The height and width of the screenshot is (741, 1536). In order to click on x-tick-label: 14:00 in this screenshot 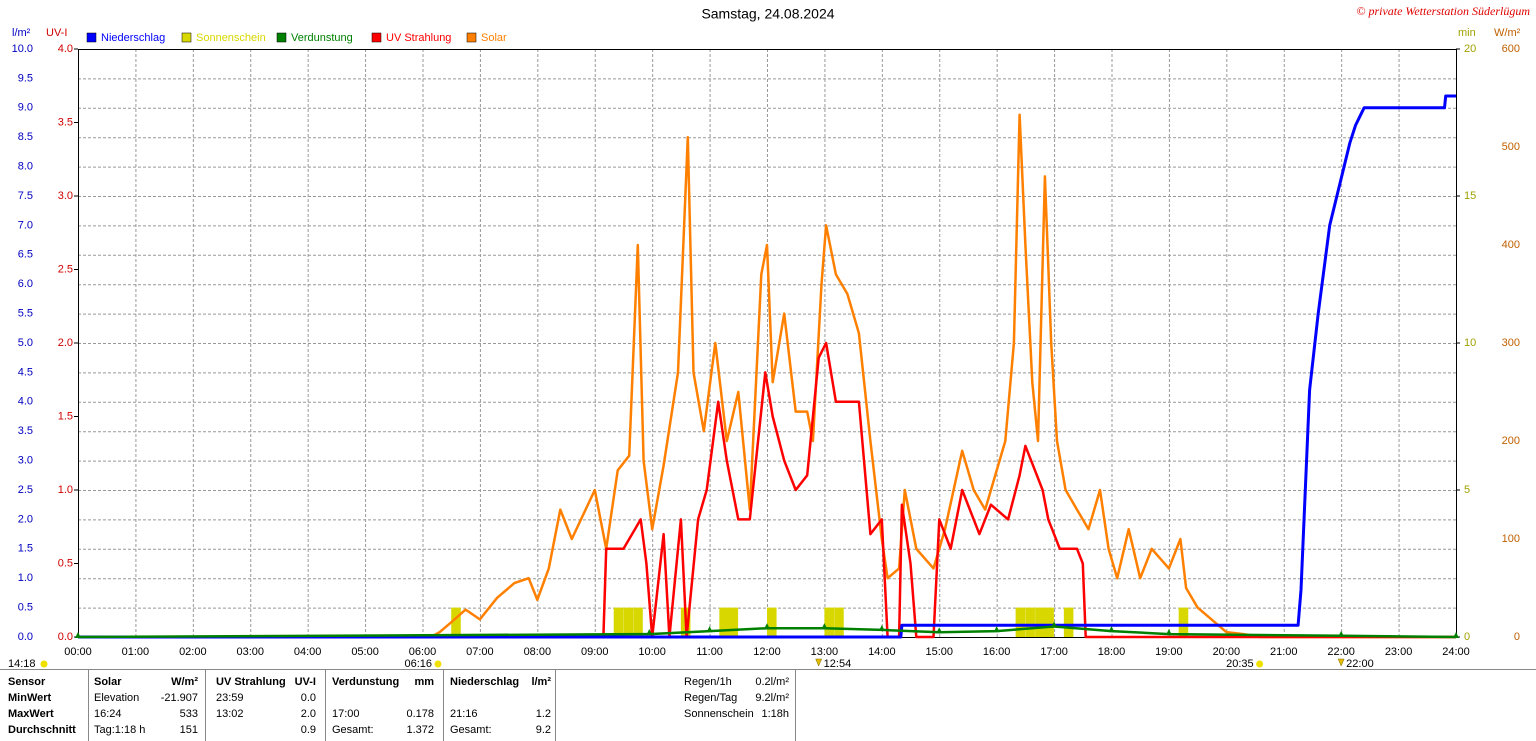, I will do `click(882, 652)`.